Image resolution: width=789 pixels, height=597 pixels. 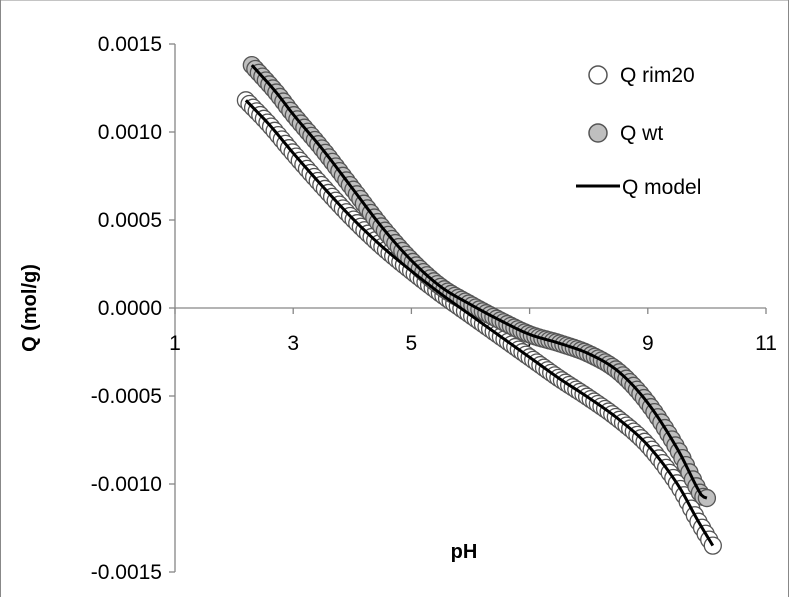 What do you see at coordinates (464, 552) in the screenshot?
I see `x-axis-title: pH` at bounding box center [464, 552].